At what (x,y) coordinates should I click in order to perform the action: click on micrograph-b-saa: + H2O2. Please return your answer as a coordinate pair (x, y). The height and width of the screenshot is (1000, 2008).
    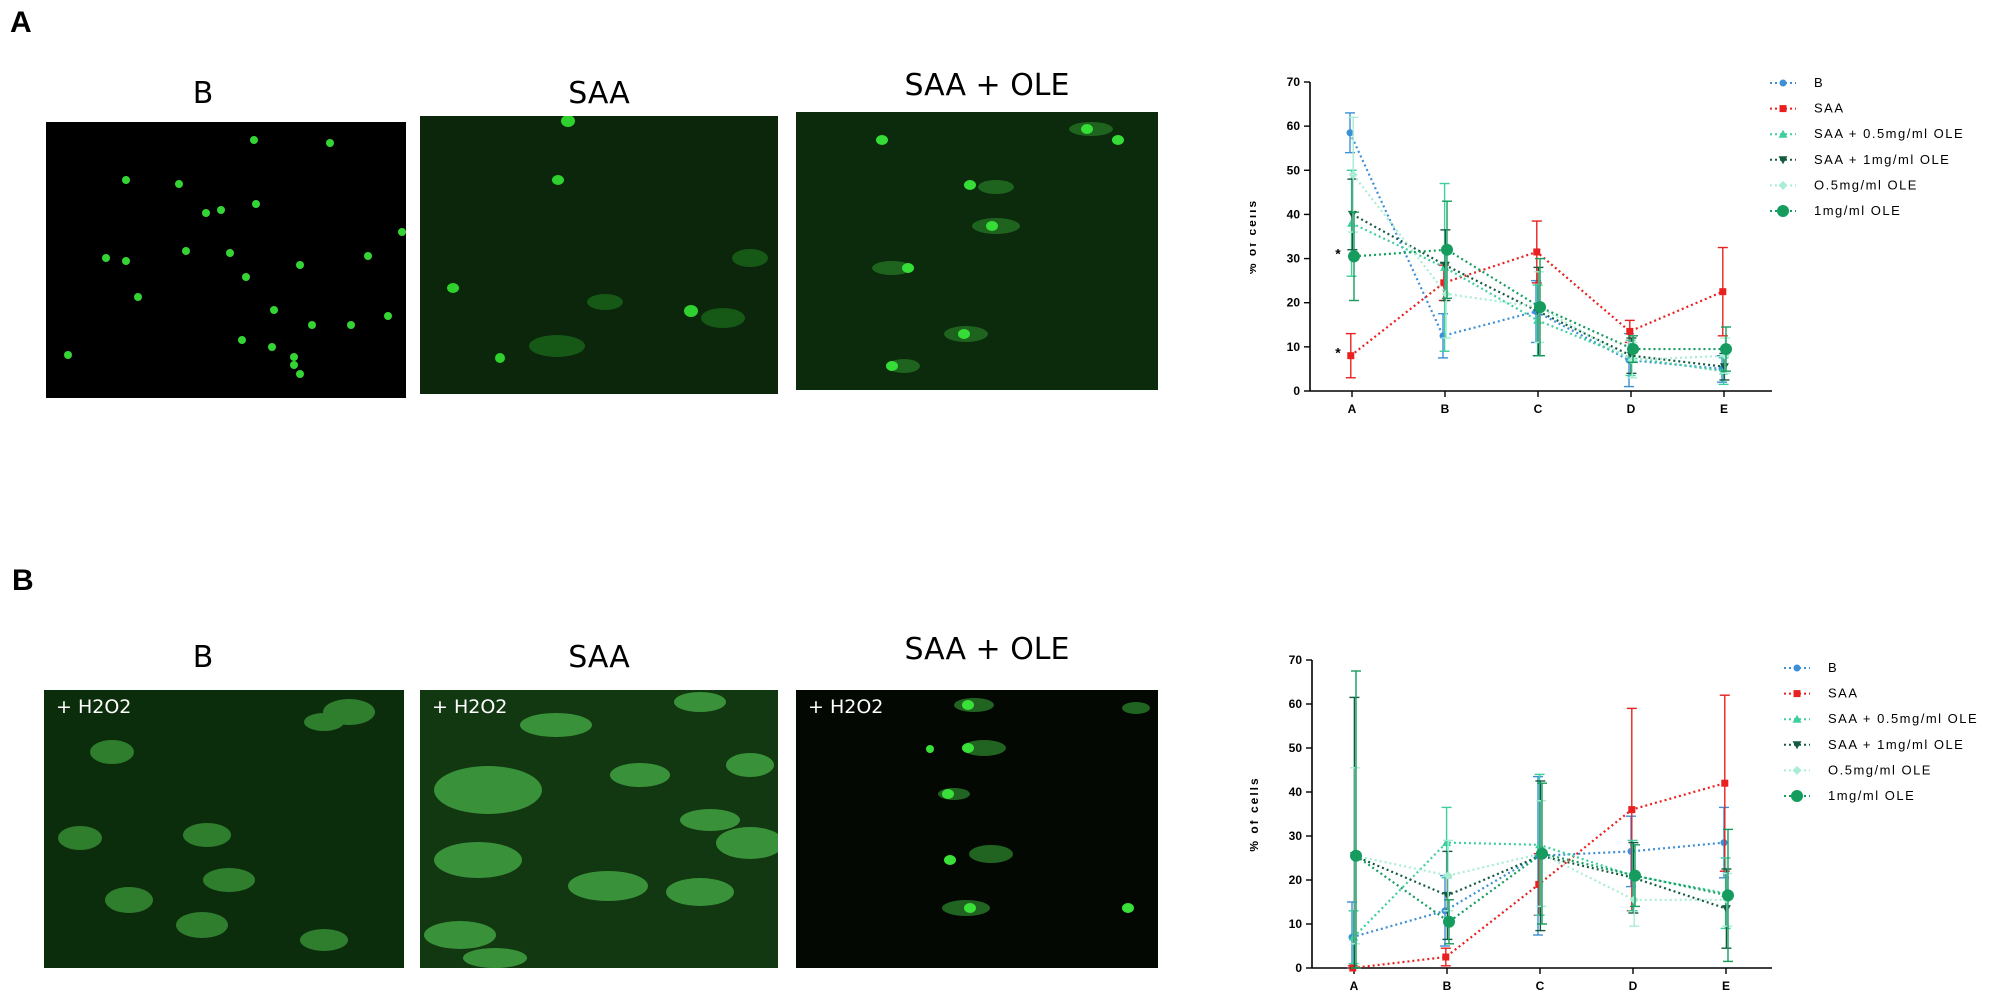
    Looking at the image, I should click on (599, 829).